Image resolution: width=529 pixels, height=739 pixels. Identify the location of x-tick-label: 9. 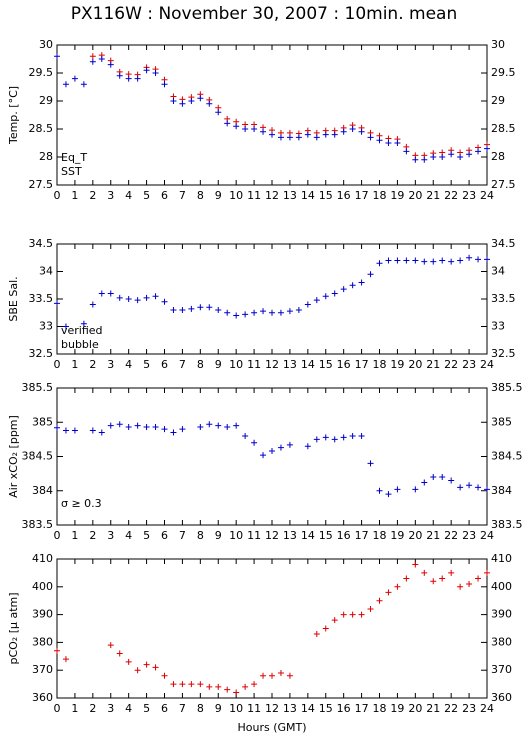
(218, 195).